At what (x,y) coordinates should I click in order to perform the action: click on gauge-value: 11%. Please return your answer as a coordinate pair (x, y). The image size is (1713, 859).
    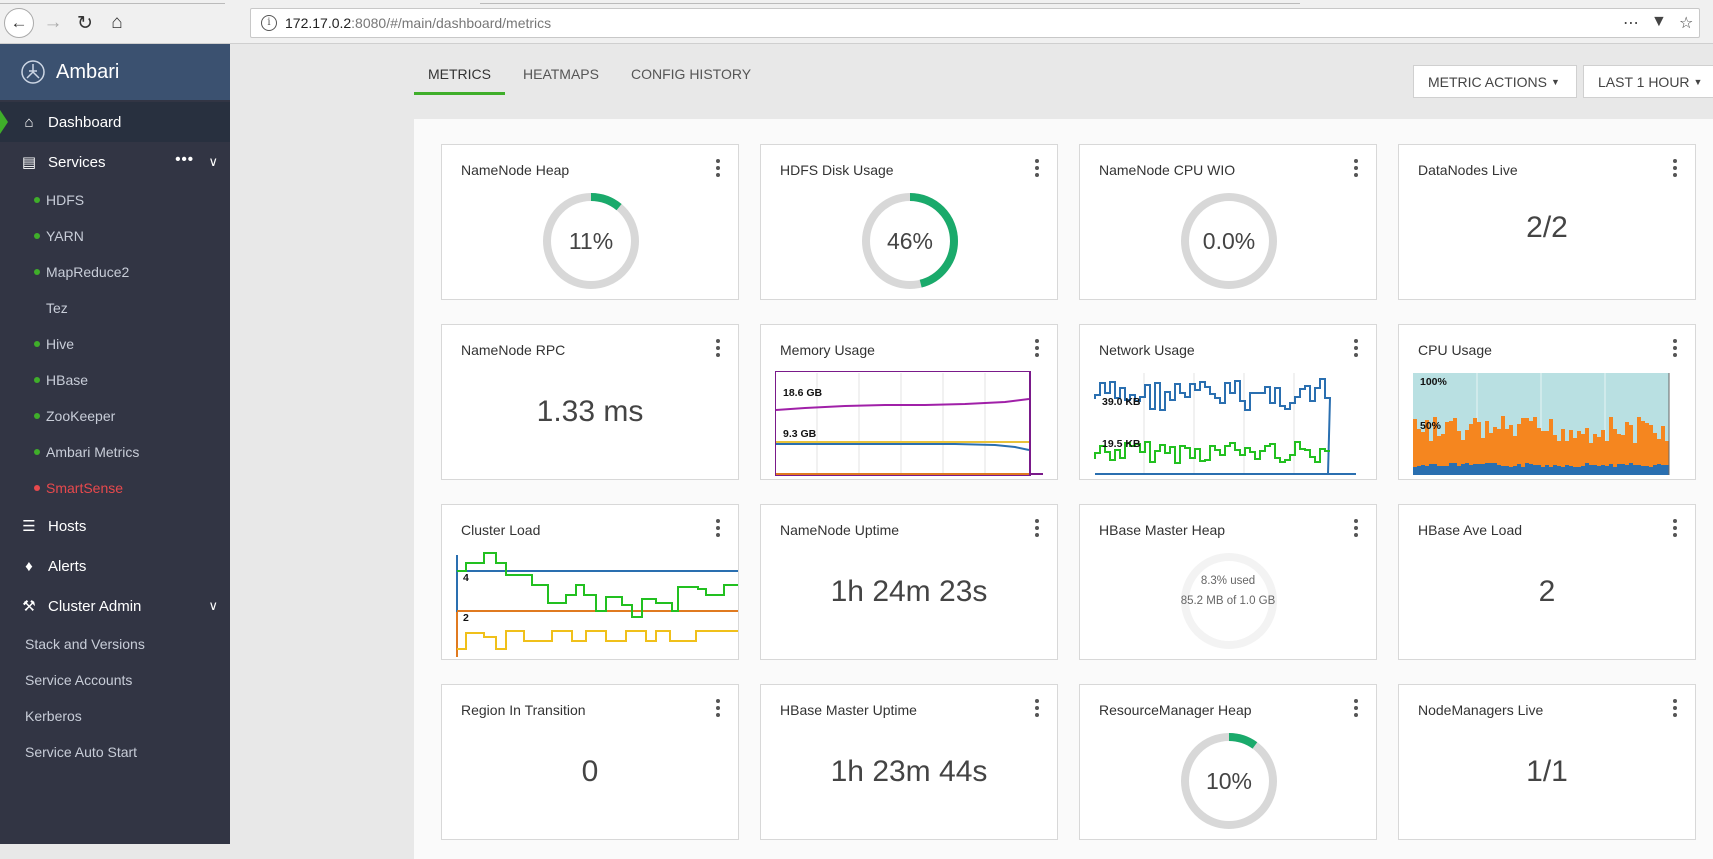
    Looking at the image, I should click on (591, 241).